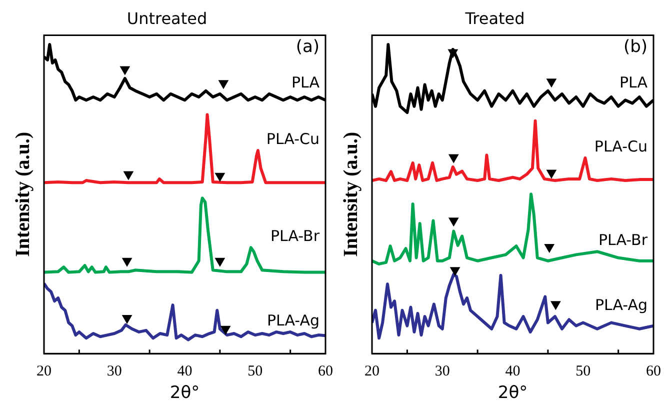 The width and height of the screenshot is (672, 418). Describe the element at coordinates (167, 18) in the screenshot. I see `chart-title: Untreated` at that location.